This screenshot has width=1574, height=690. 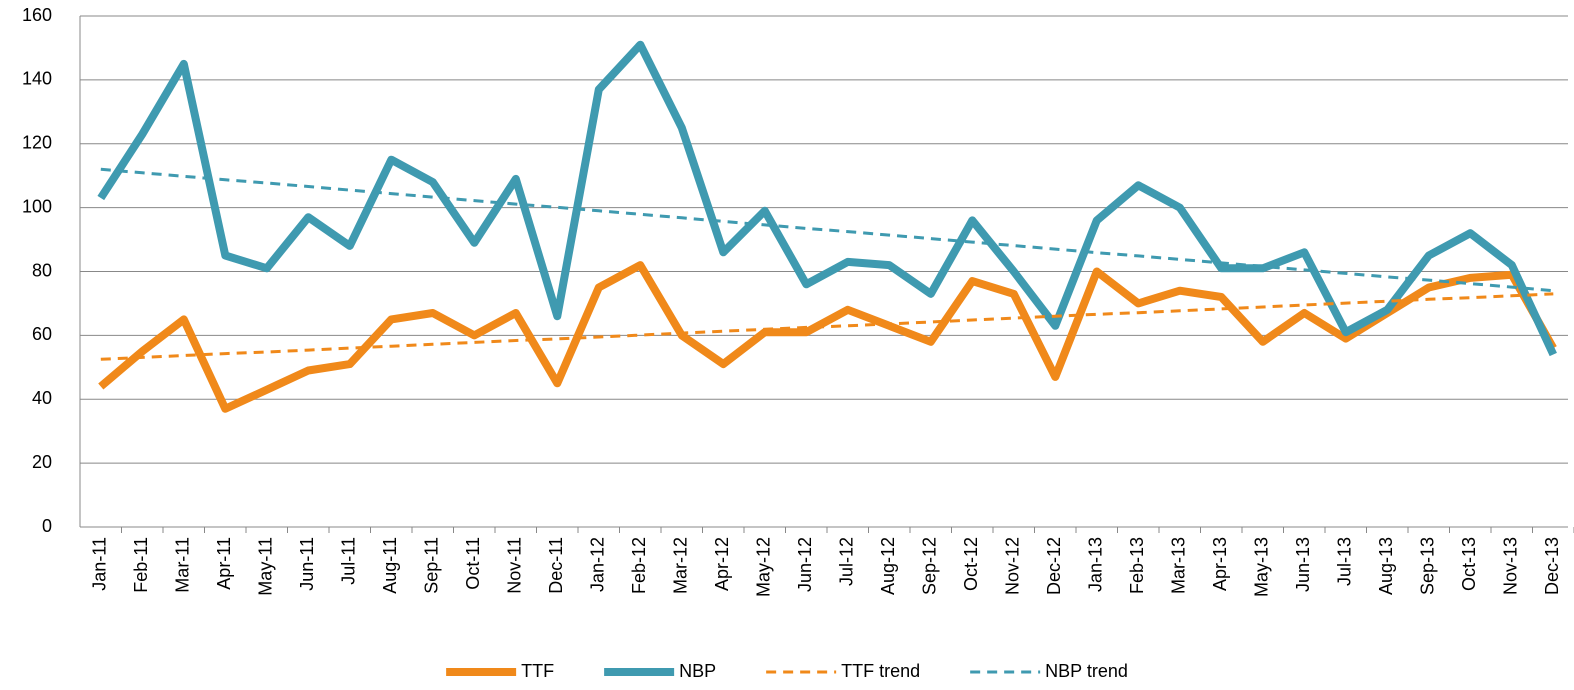 I want to click on x-tick-label: May-12, so click(x=764, y=567).